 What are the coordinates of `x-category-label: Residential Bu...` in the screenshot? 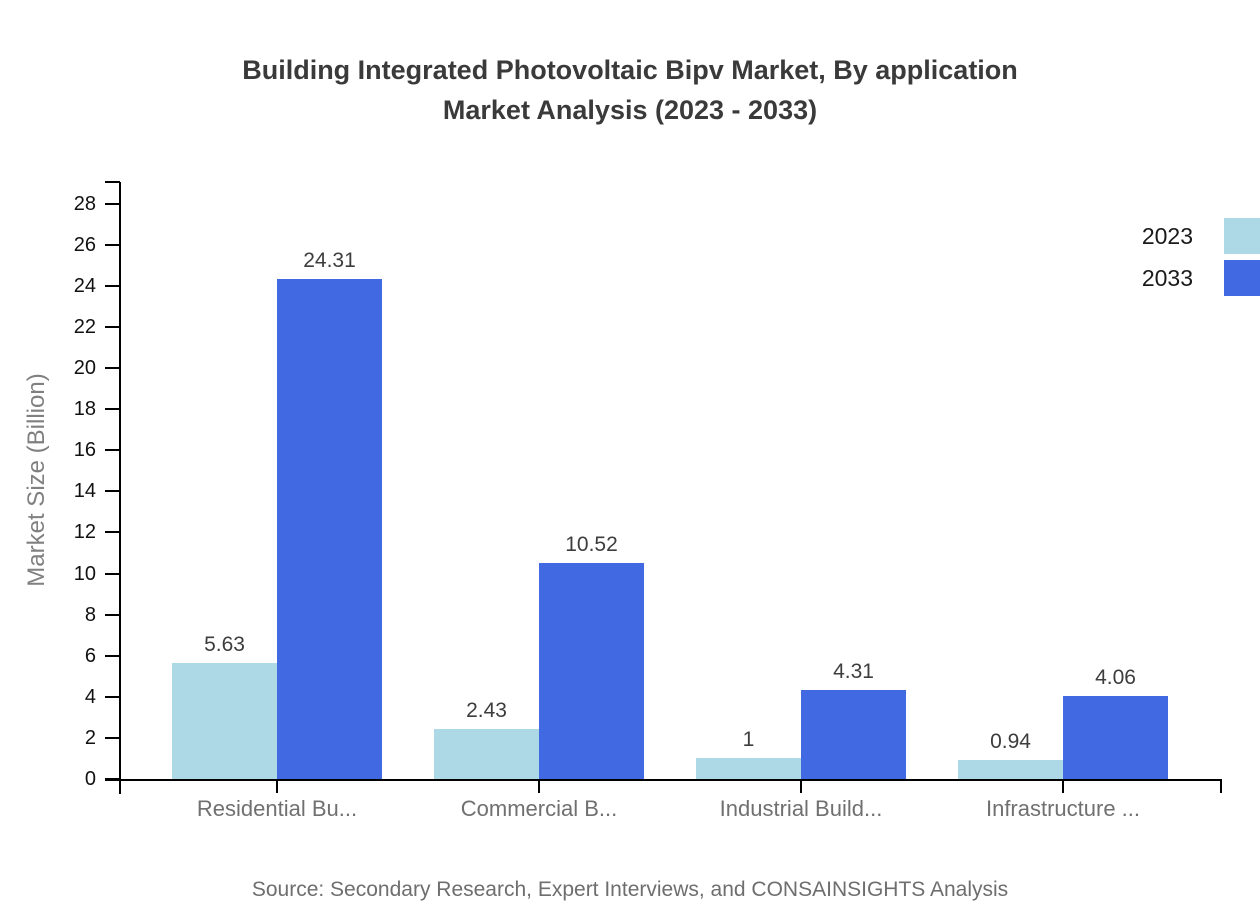 It's located at (277, 808).